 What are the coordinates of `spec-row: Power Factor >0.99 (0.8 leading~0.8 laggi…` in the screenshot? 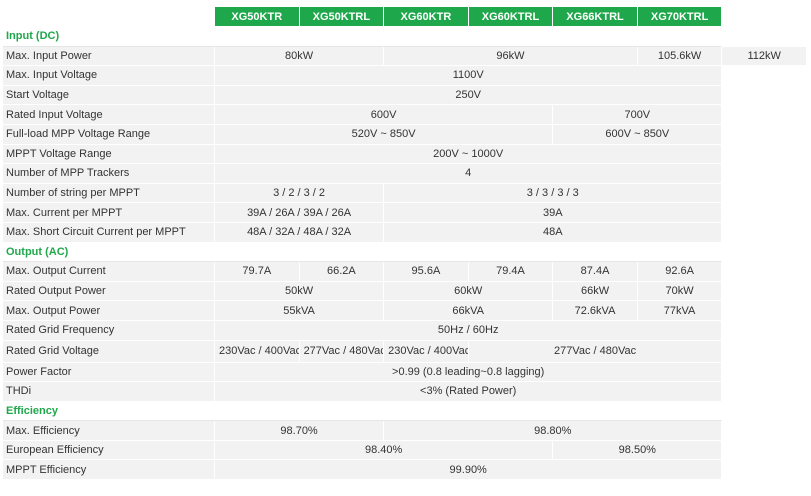 It's located at (405, 372).